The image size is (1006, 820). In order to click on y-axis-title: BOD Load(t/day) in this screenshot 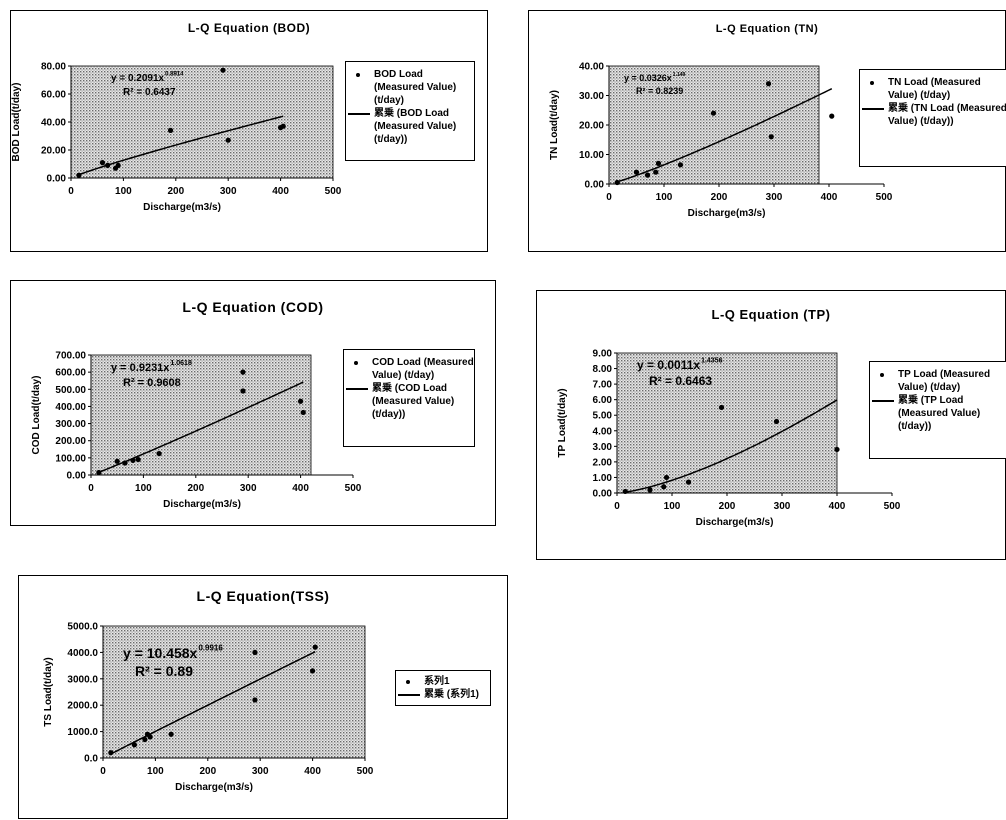, I will do `click(16, 122)`.